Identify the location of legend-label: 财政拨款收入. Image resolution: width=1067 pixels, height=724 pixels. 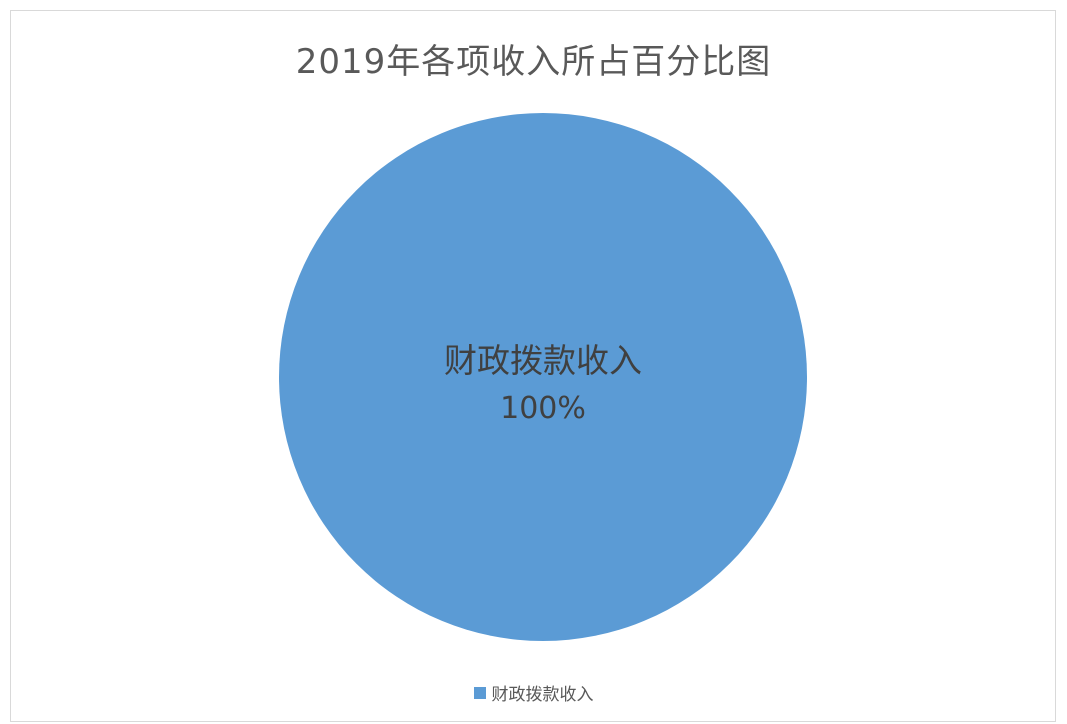
(542, 695).